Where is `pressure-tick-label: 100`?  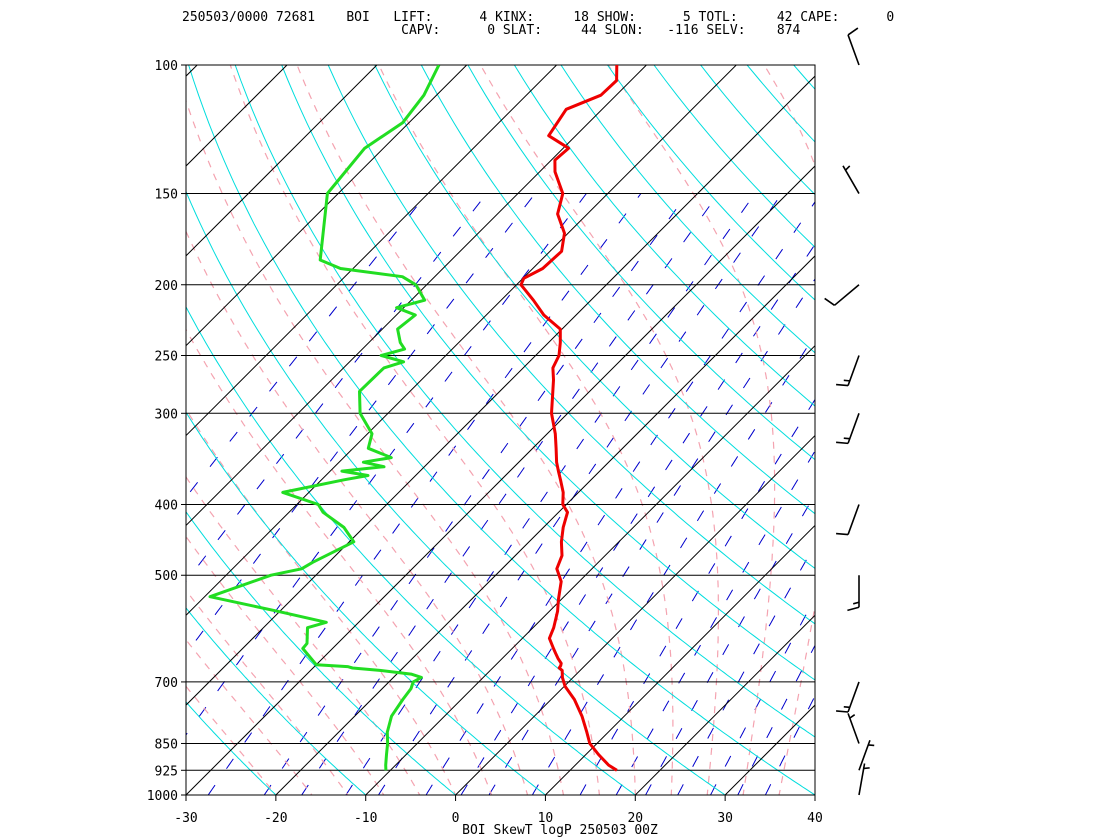
pressure-tick-label: 100 is located at coordinates (166, 66).